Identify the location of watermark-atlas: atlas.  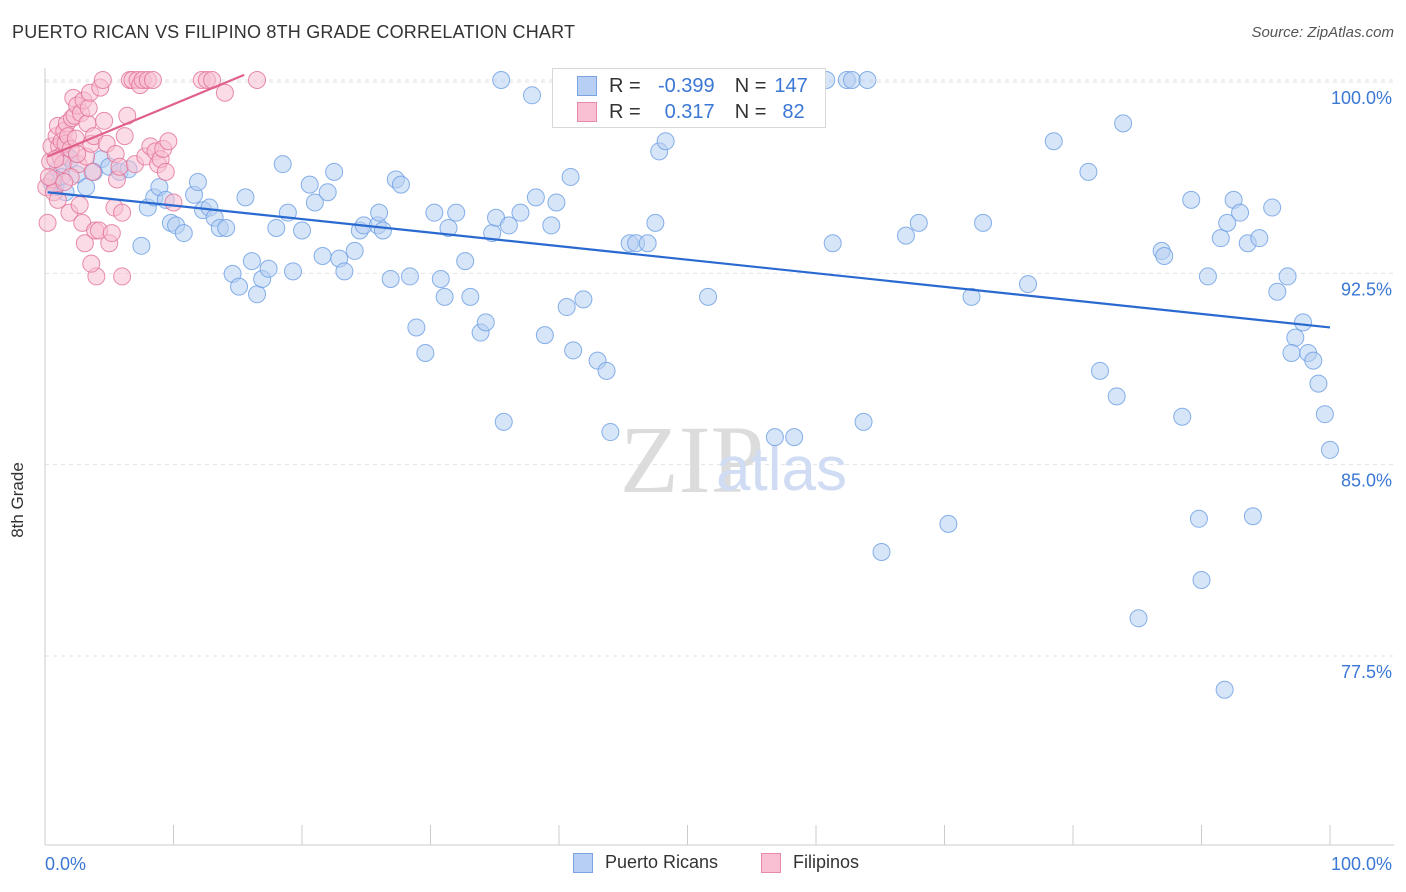
(781, 469).